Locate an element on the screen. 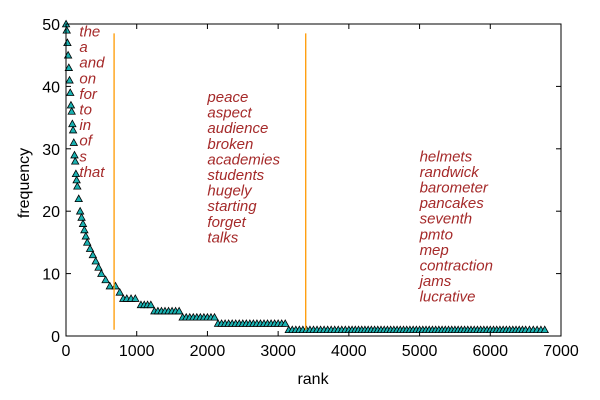 This screenshot has width=600, height=400. y-axis-label: frequency is located at coordinates (24, 183).